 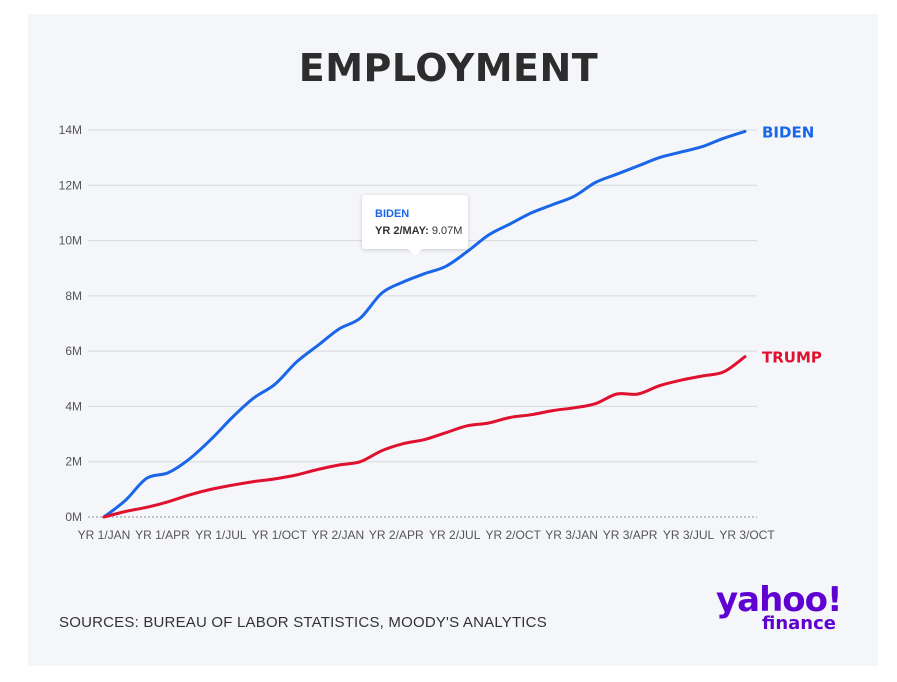 I want to click on tooltip-label: YR 2/MAY:, so click(x=402, y=231).